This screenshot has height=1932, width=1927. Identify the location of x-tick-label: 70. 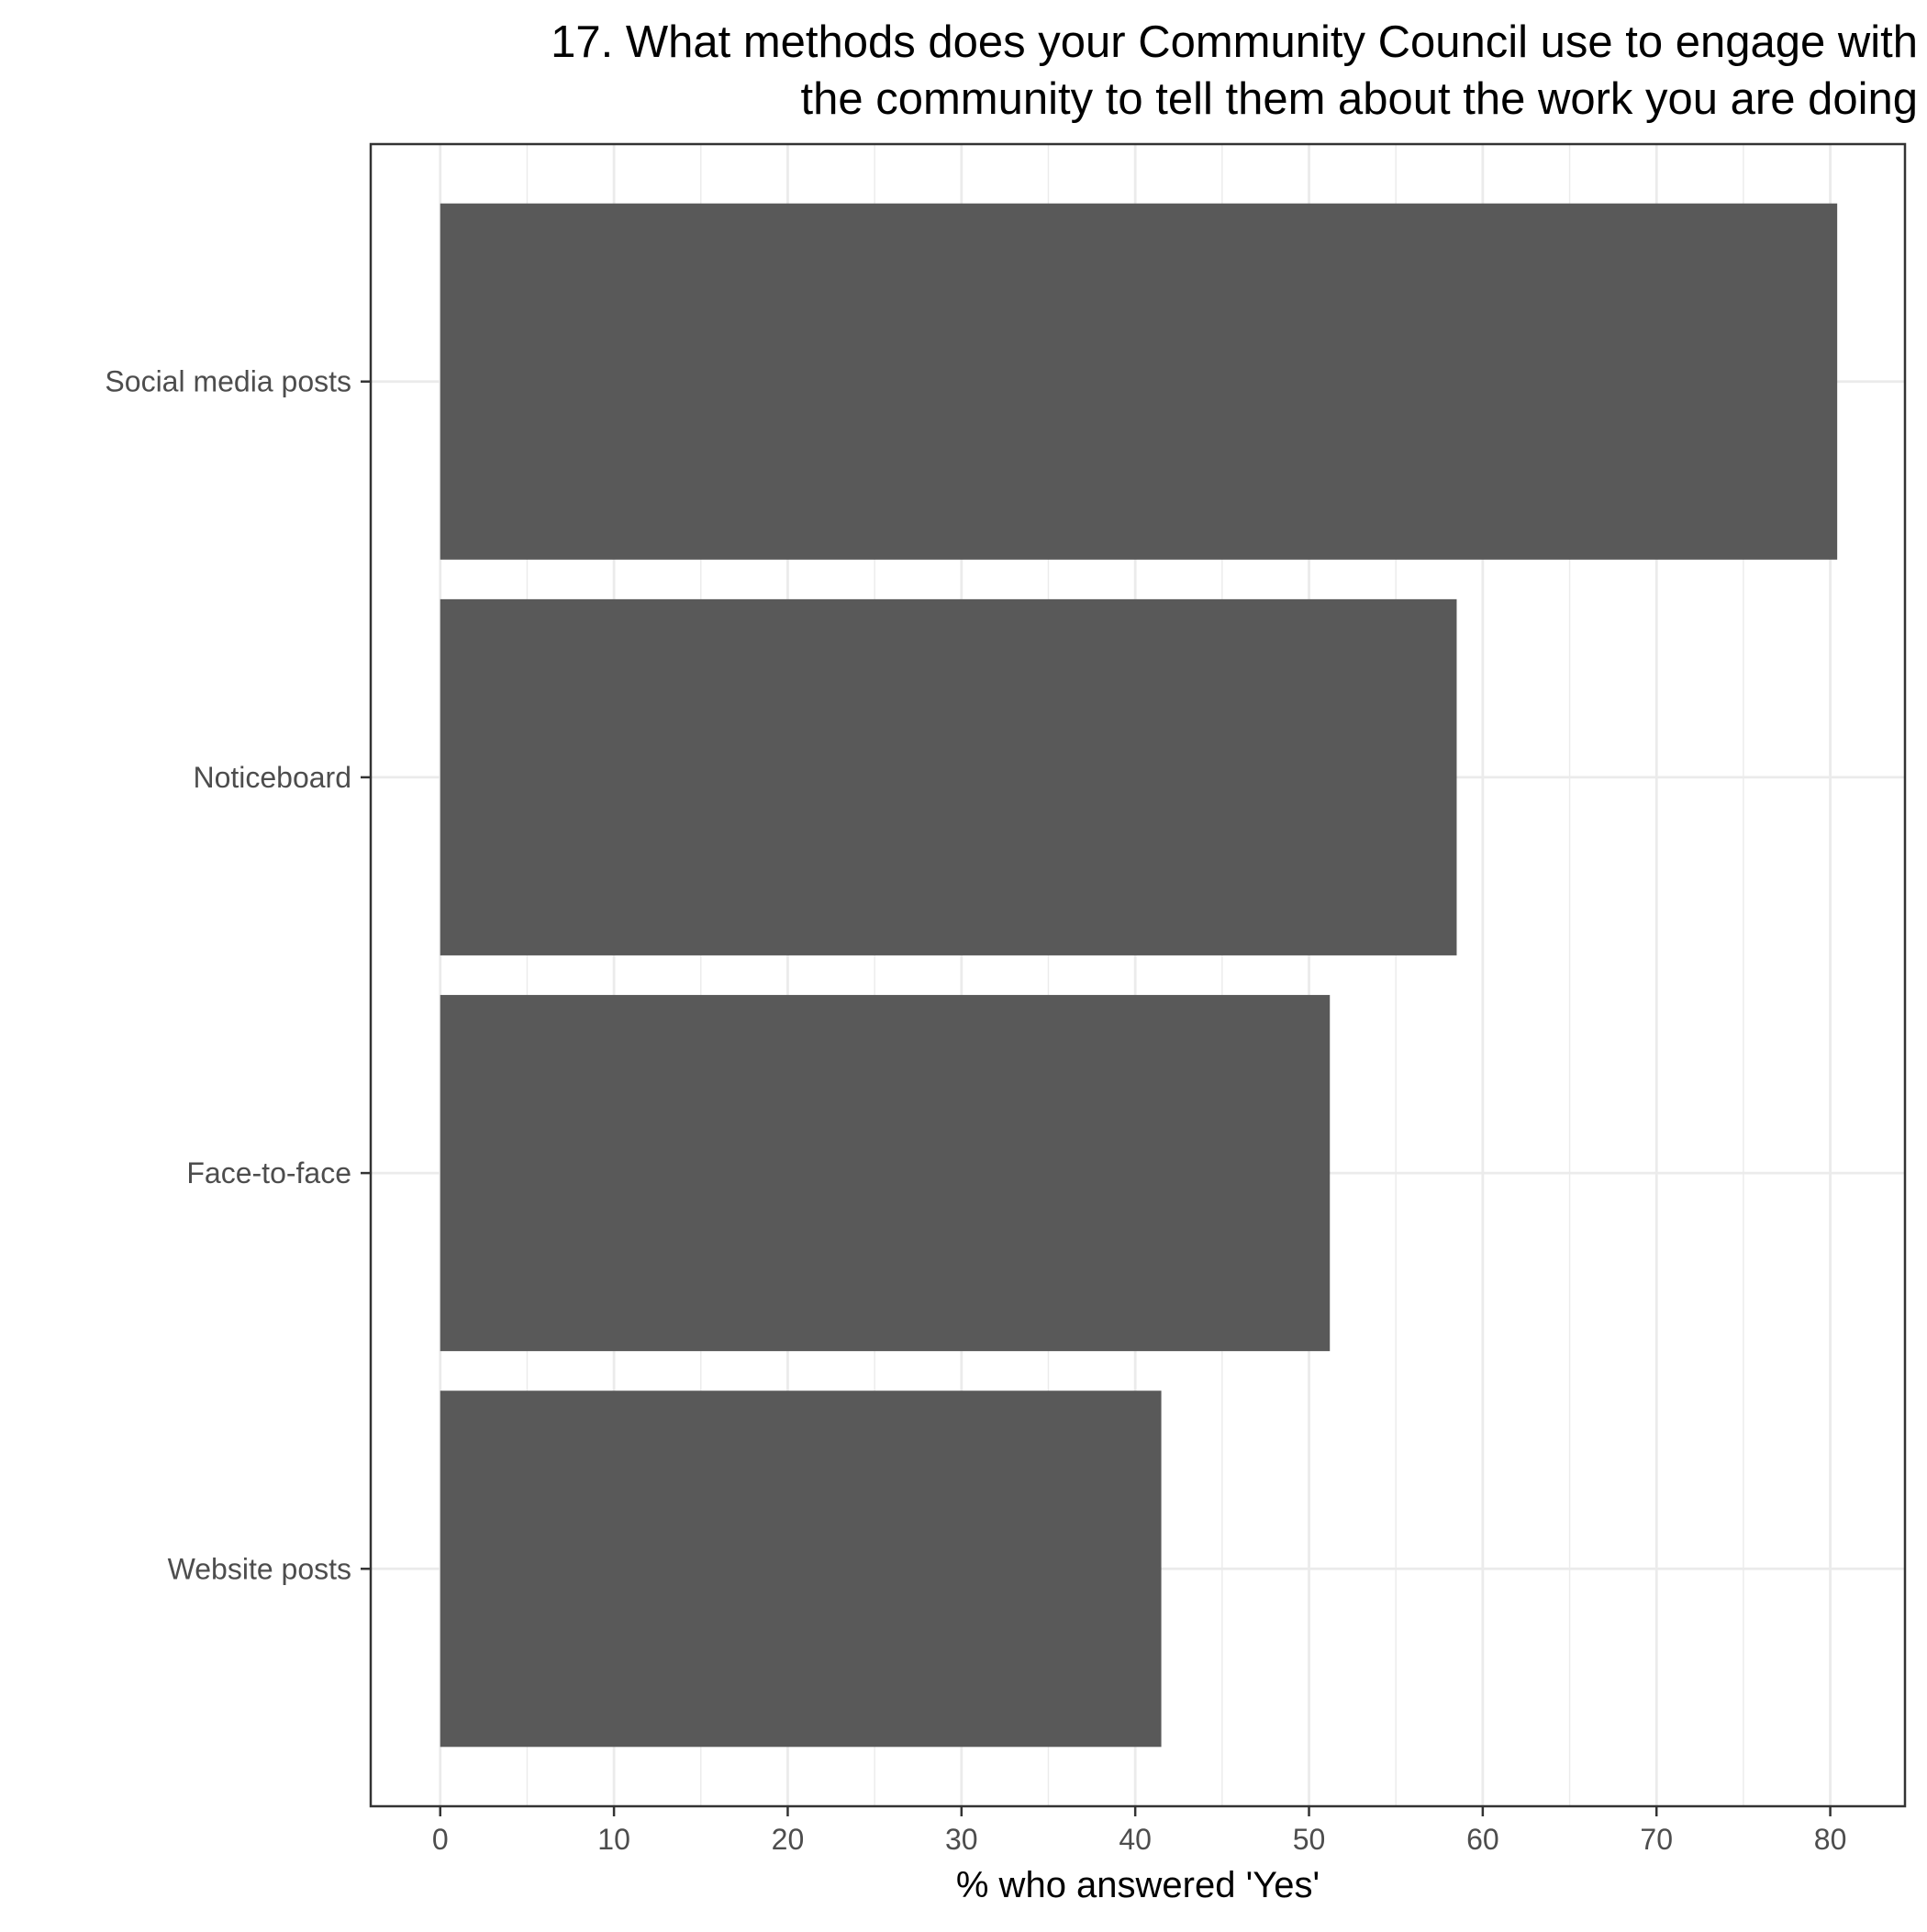
(1656, 1839).